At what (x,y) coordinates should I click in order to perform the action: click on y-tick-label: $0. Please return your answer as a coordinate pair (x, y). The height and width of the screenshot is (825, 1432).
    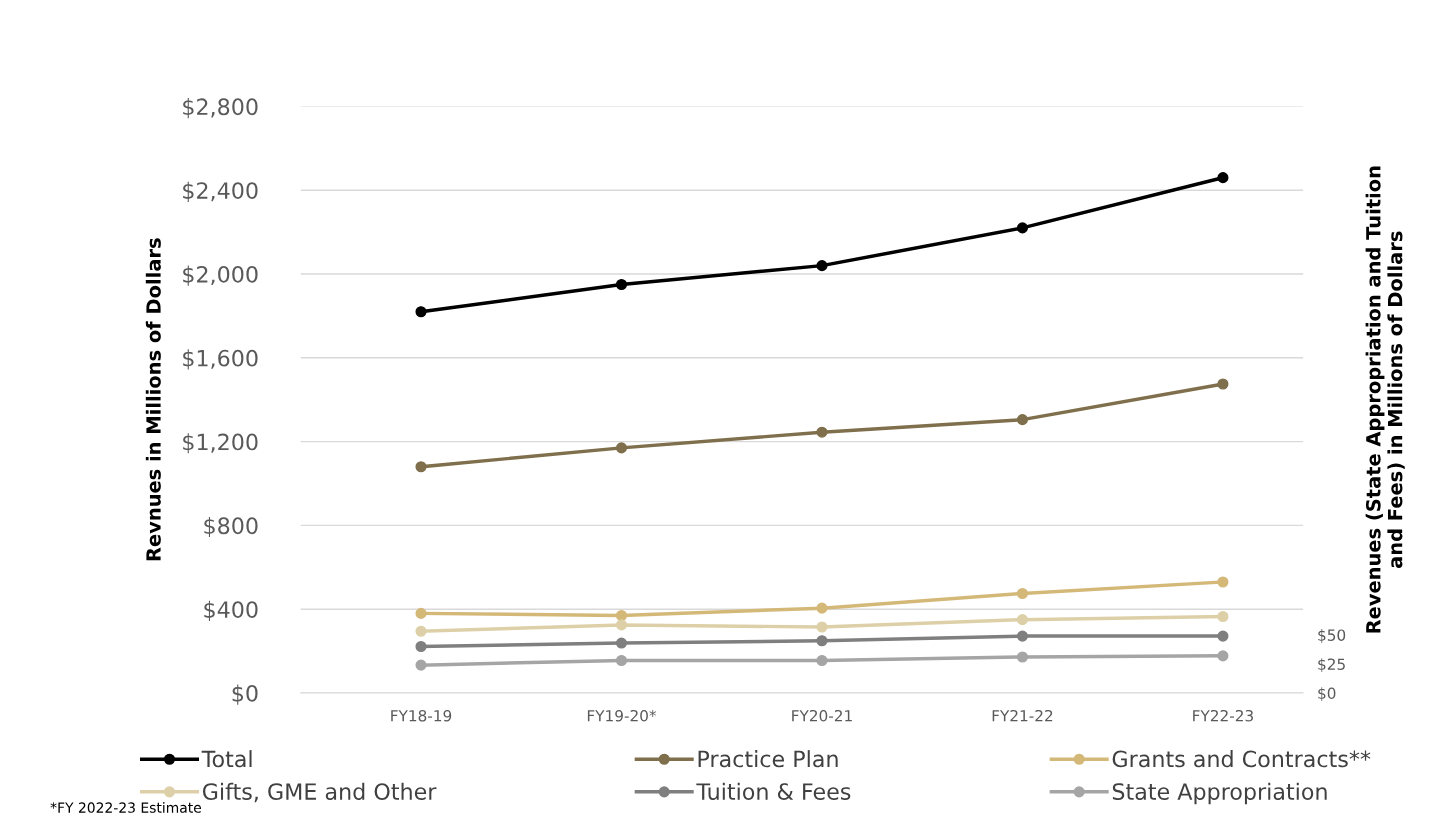
    Looking at the image, I should click on (245, 694).